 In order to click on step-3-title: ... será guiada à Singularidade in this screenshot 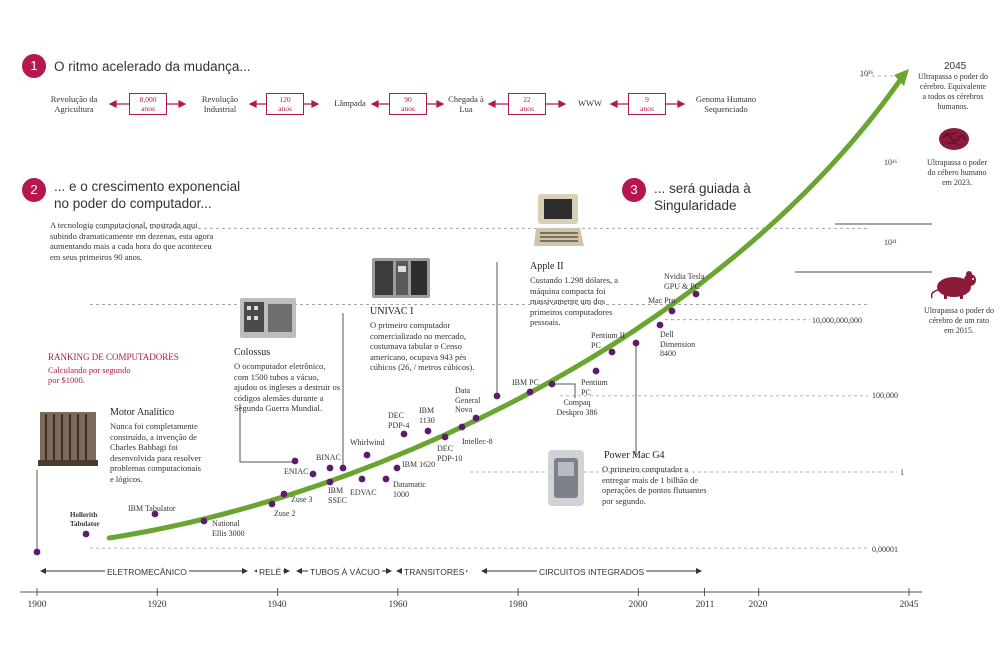, I will do `click(702, 197)`.